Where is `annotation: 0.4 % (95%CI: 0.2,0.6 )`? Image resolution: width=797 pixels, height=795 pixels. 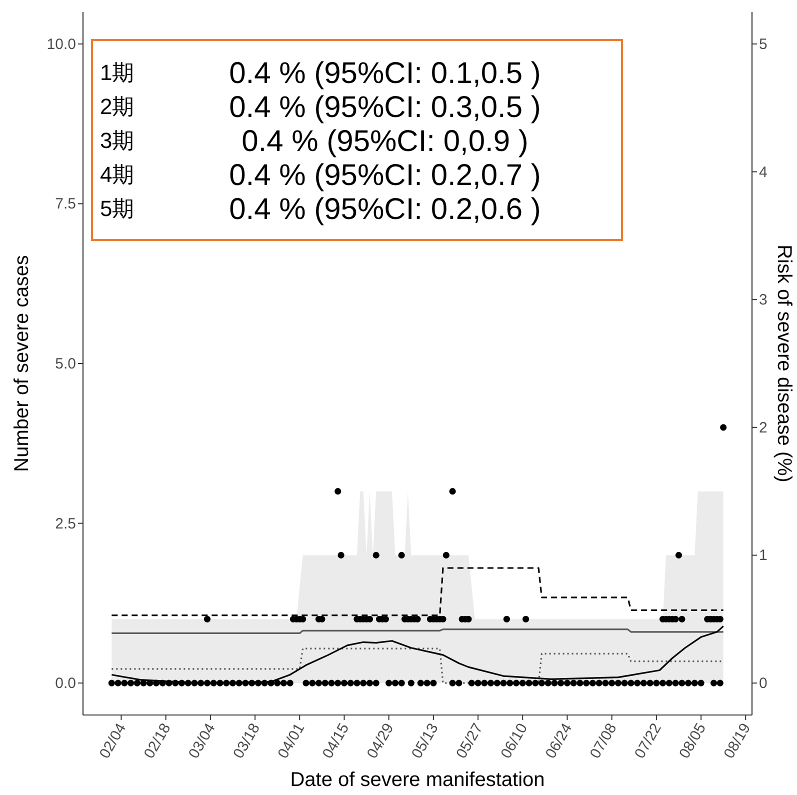
annotation: 0.4 % (95%CI: 0.2,0.6 ) is located at coordinates (385, 209).